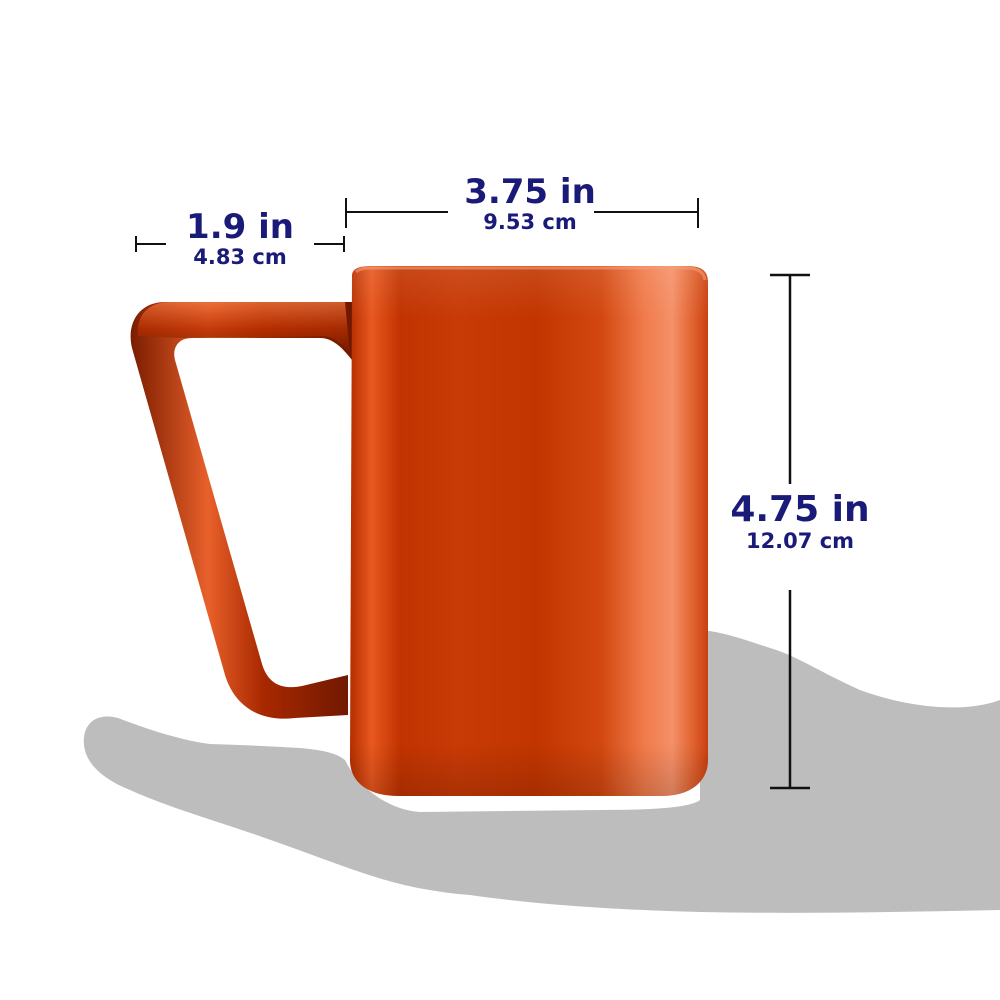 The width and height of the screenshot is (1000, 1000). Describe the element at coordinates (530, 222) in the screenshot. I see `width-dimension-metric: 9.53 cm` at that location.